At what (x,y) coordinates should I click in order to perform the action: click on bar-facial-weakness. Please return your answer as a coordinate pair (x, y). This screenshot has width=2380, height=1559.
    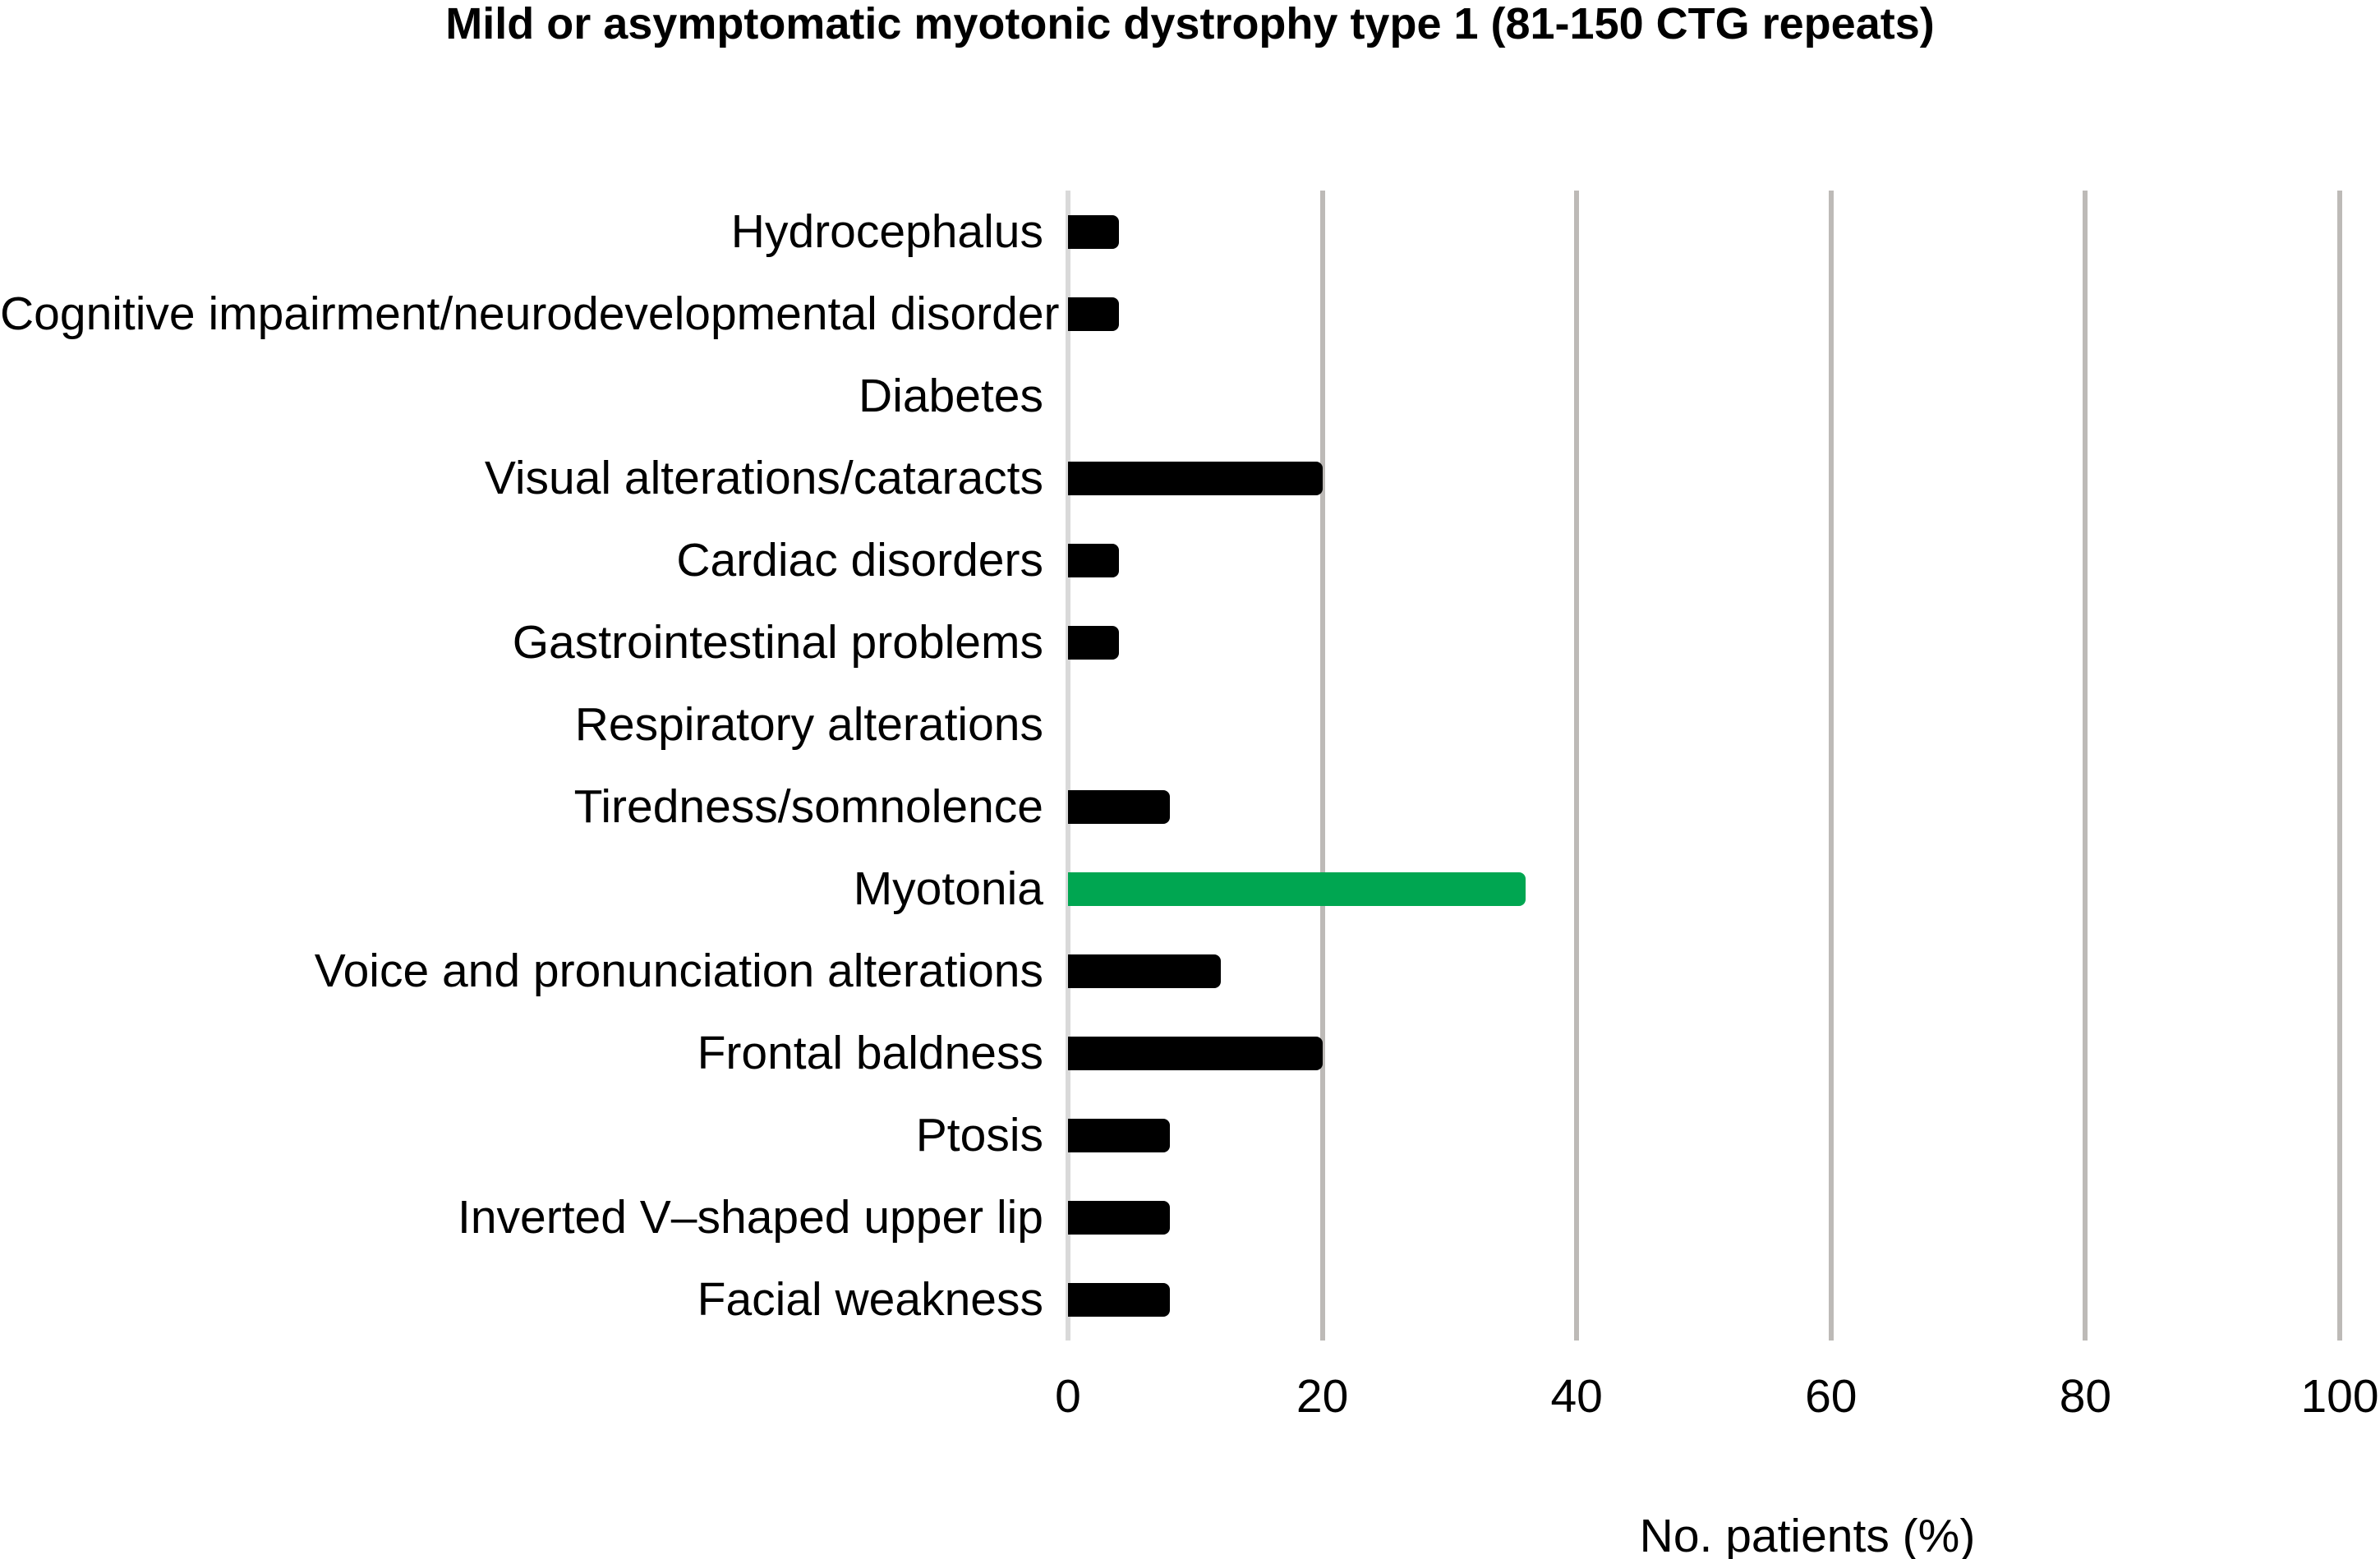
    Looking at the image, I should click on (1119, 1299).